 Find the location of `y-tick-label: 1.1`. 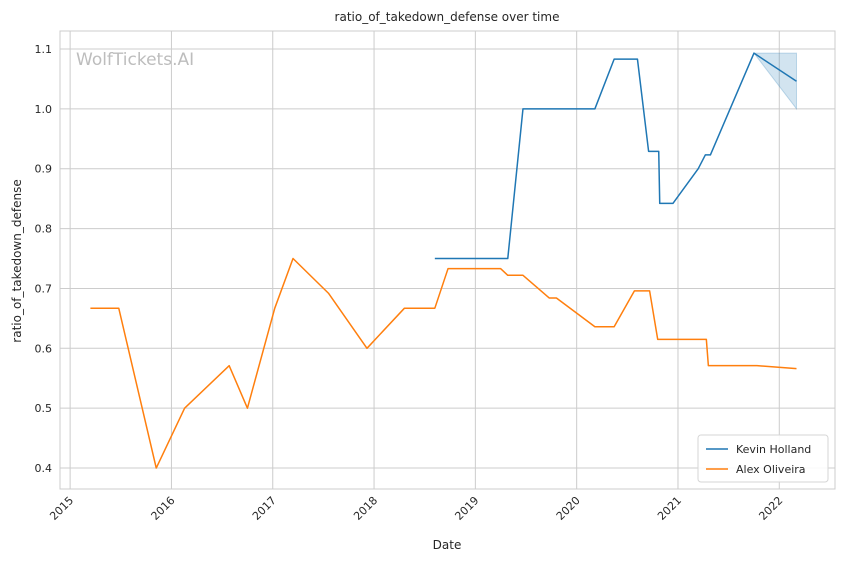

y-tick-label: 1.1 is located at coordinates (44, 49).